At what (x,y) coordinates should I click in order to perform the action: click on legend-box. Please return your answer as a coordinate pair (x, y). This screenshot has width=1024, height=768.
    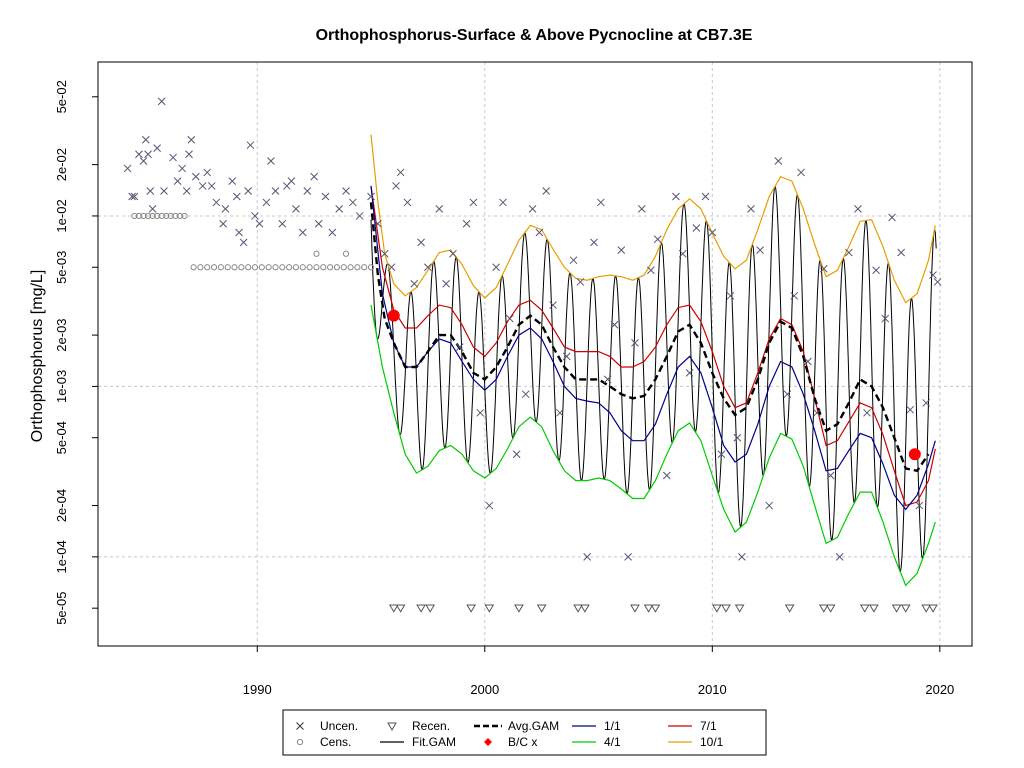
    Looking at the image, I should click on (524, 732).